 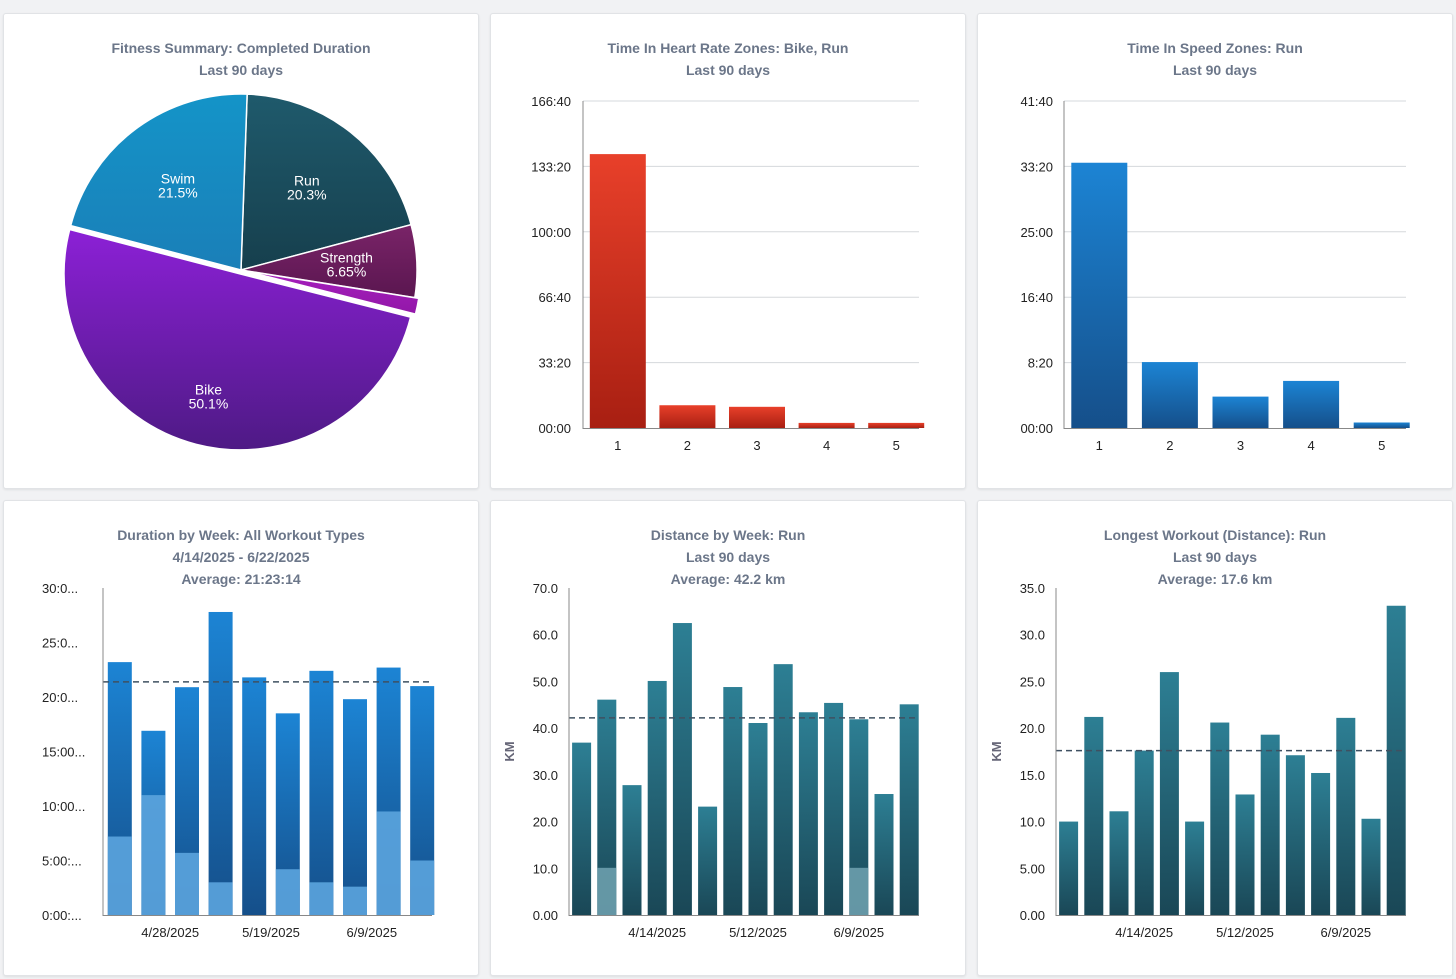 I want to click on y-tick-label: 30.0, so click(x=545, y=775).